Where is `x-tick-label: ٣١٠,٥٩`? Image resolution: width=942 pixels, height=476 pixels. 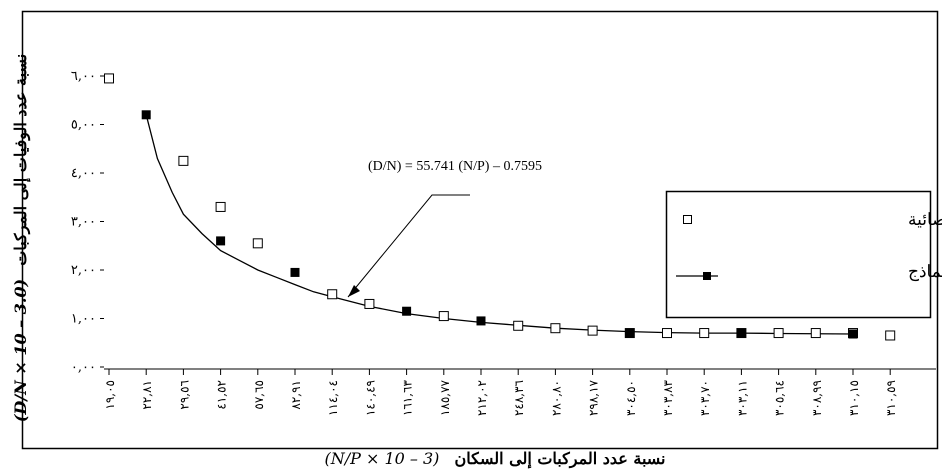 x-tick-label: ٣١٠,٥٩ is located at coordinates (891, 398).